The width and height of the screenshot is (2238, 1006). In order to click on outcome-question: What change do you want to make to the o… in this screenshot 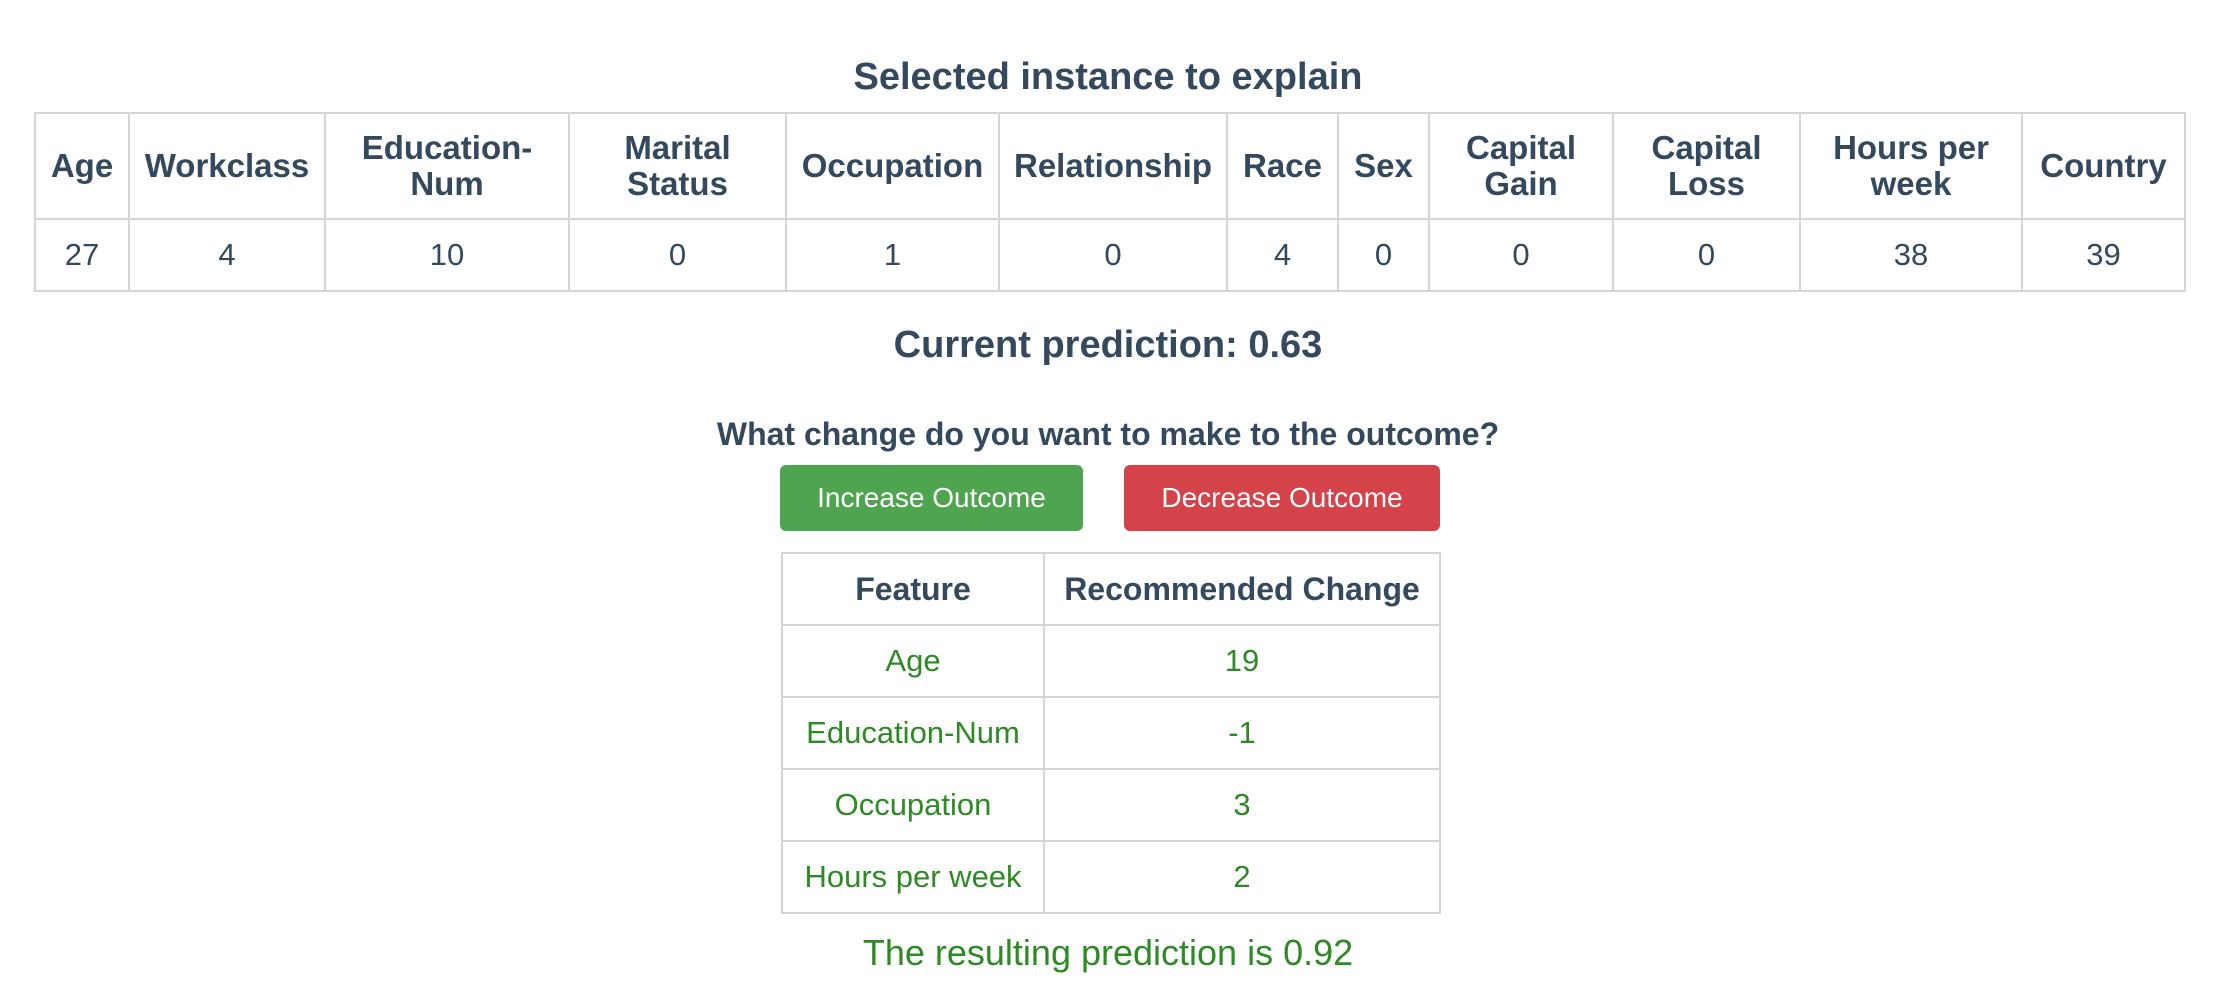, I will do `click(1108, 434)`.